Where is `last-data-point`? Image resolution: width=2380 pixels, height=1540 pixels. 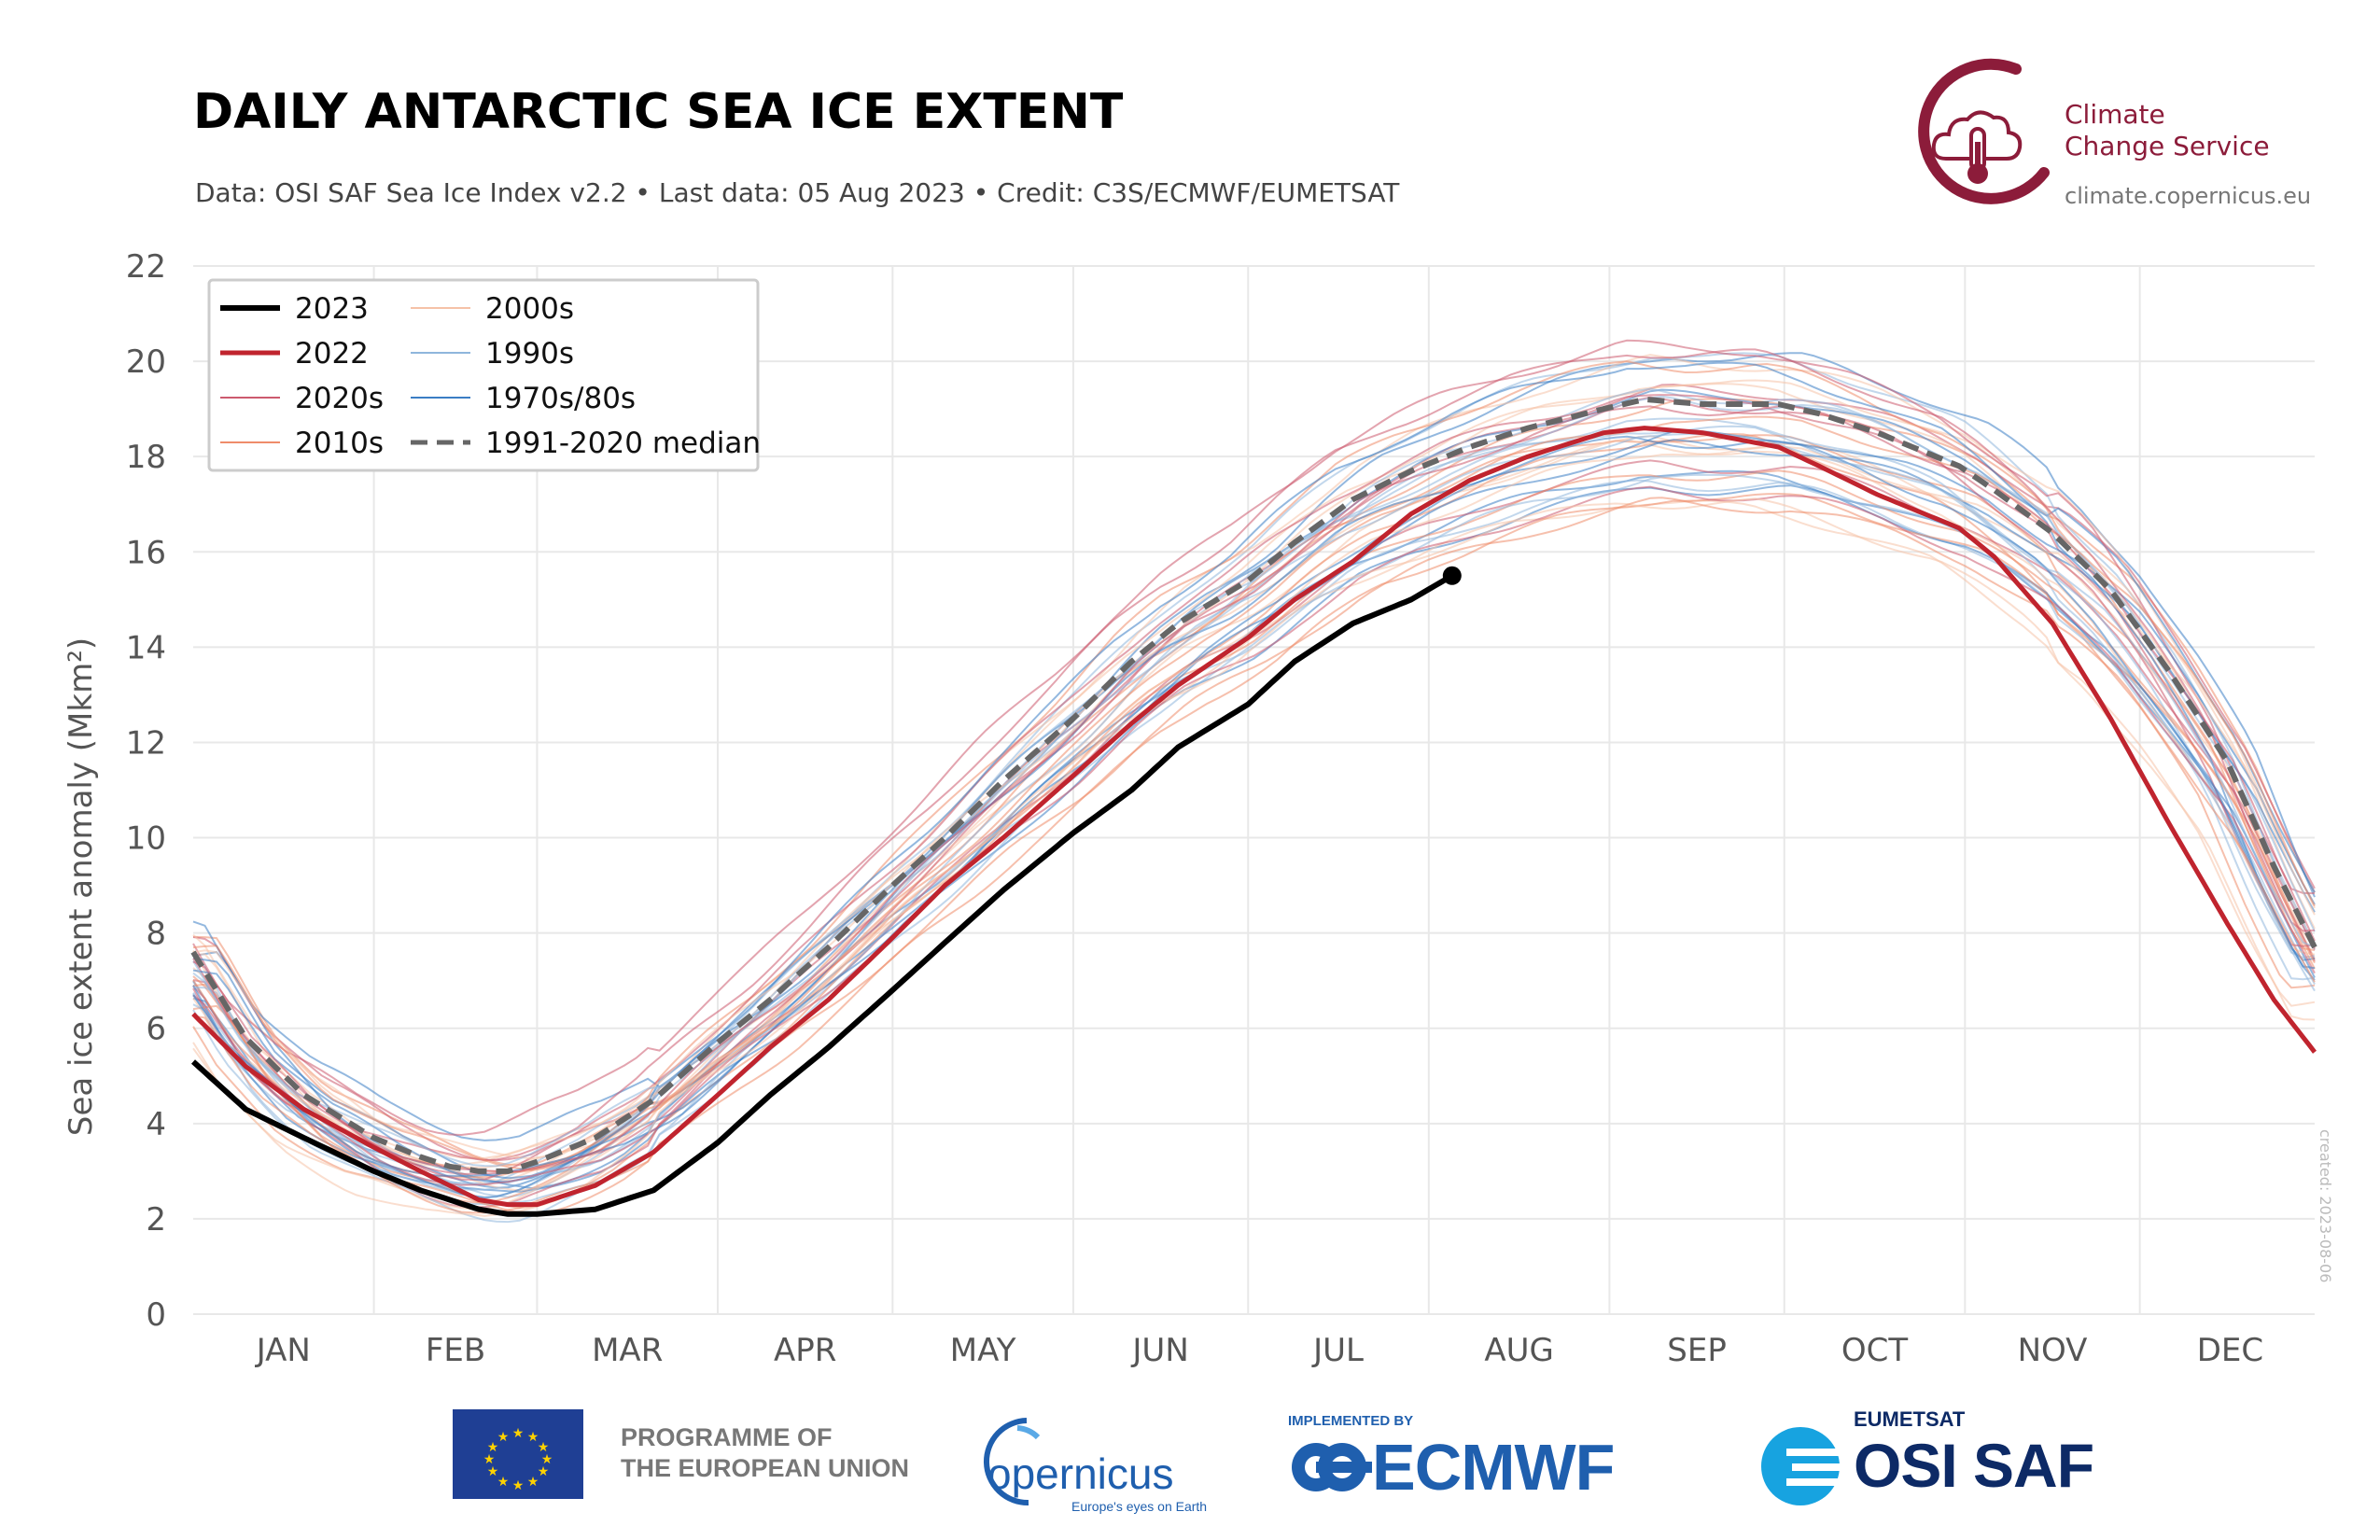 last-data-point is located at coordinates (1452, 575).